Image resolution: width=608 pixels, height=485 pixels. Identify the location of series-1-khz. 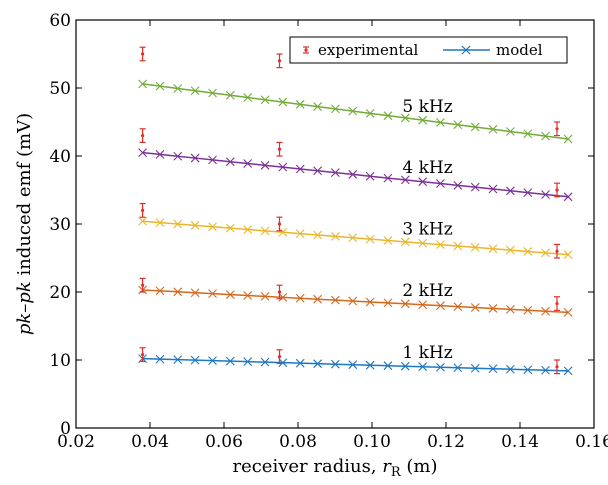
(355, 361).